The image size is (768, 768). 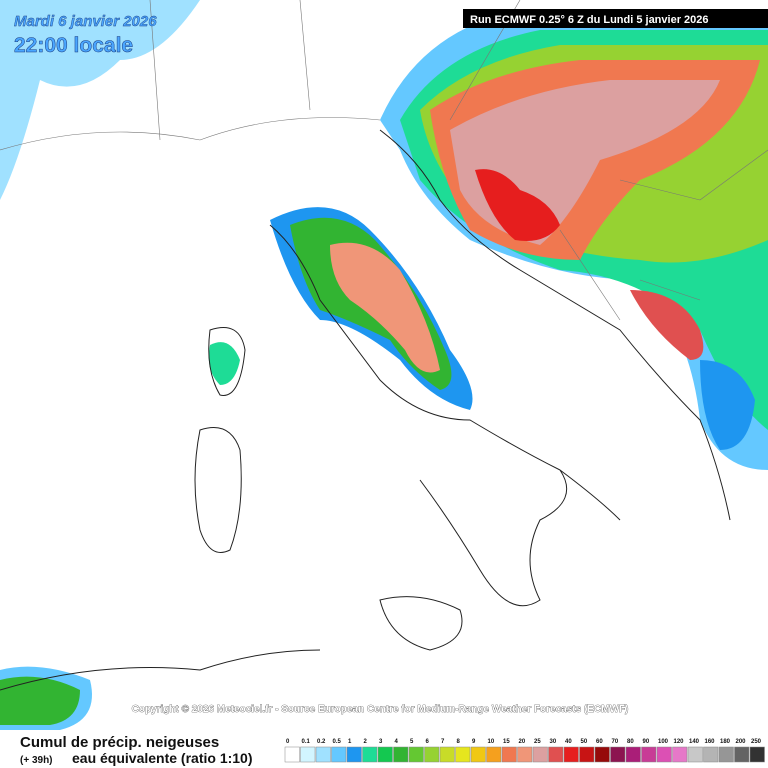 I want to click on scale-label: 30, so click(x=553, y=742).